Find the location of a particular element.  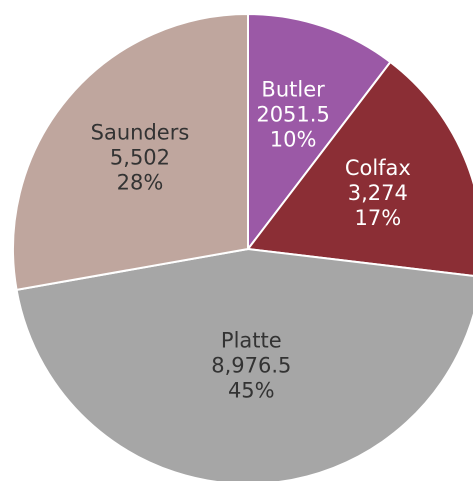

slice-percent: 28% is located at coordinates (140, 182).